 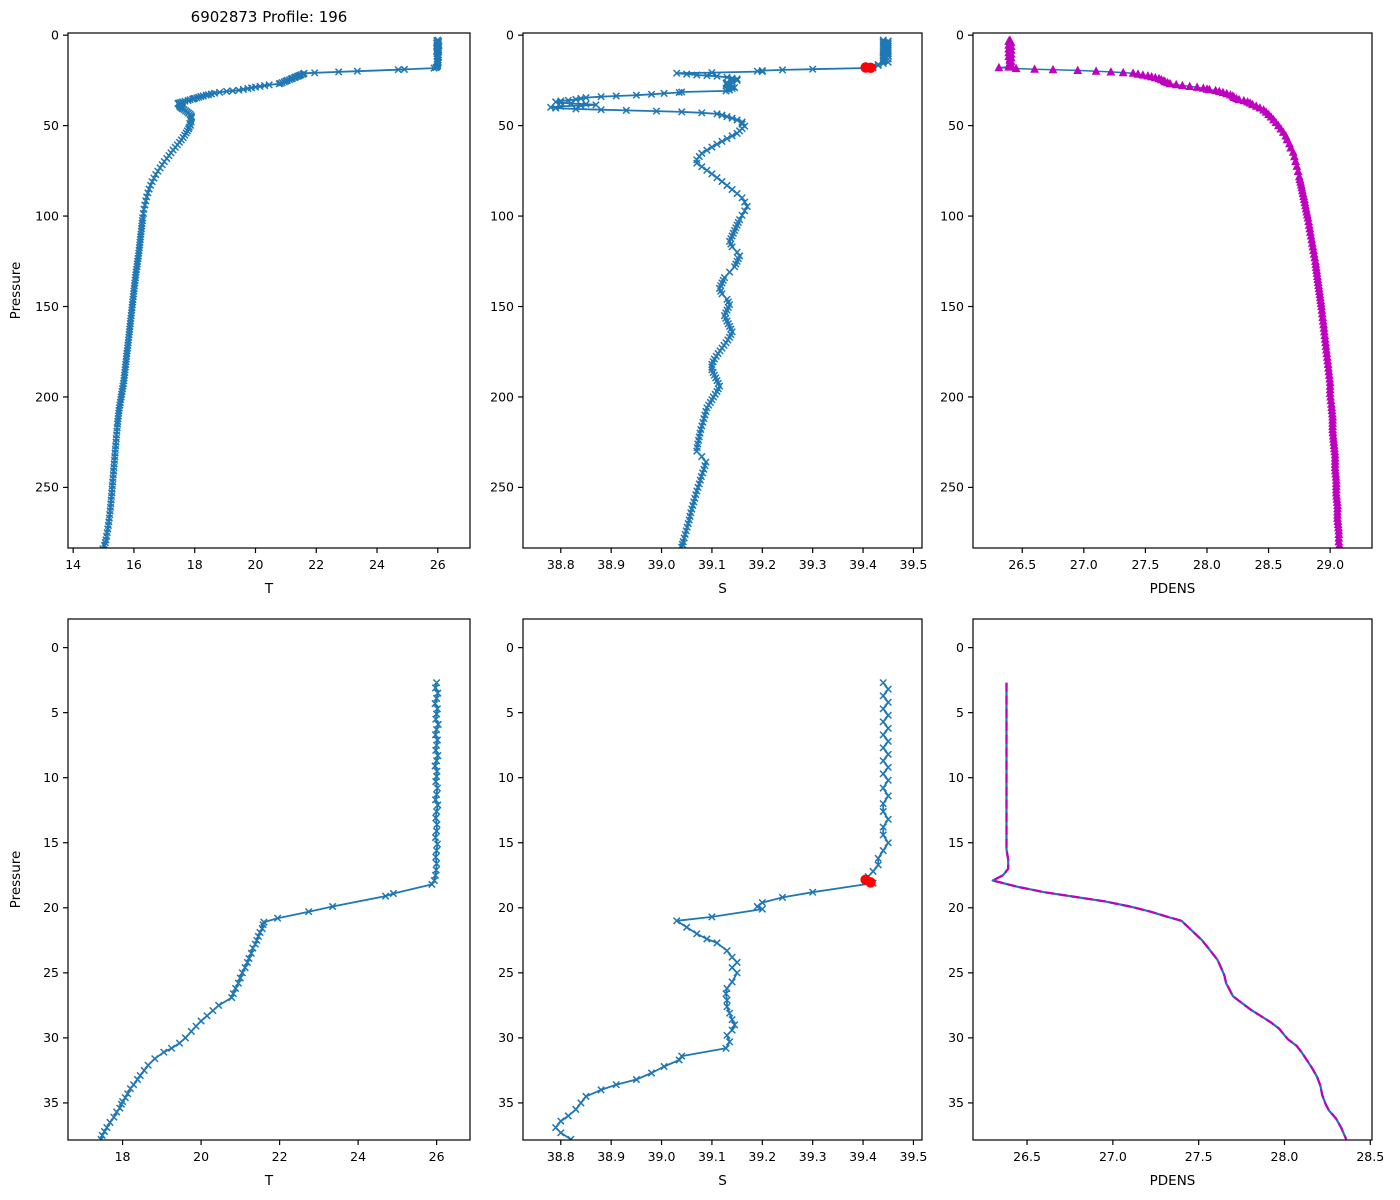 I want to click on flagged-points-dot-marker, so click(x=870, y=67).